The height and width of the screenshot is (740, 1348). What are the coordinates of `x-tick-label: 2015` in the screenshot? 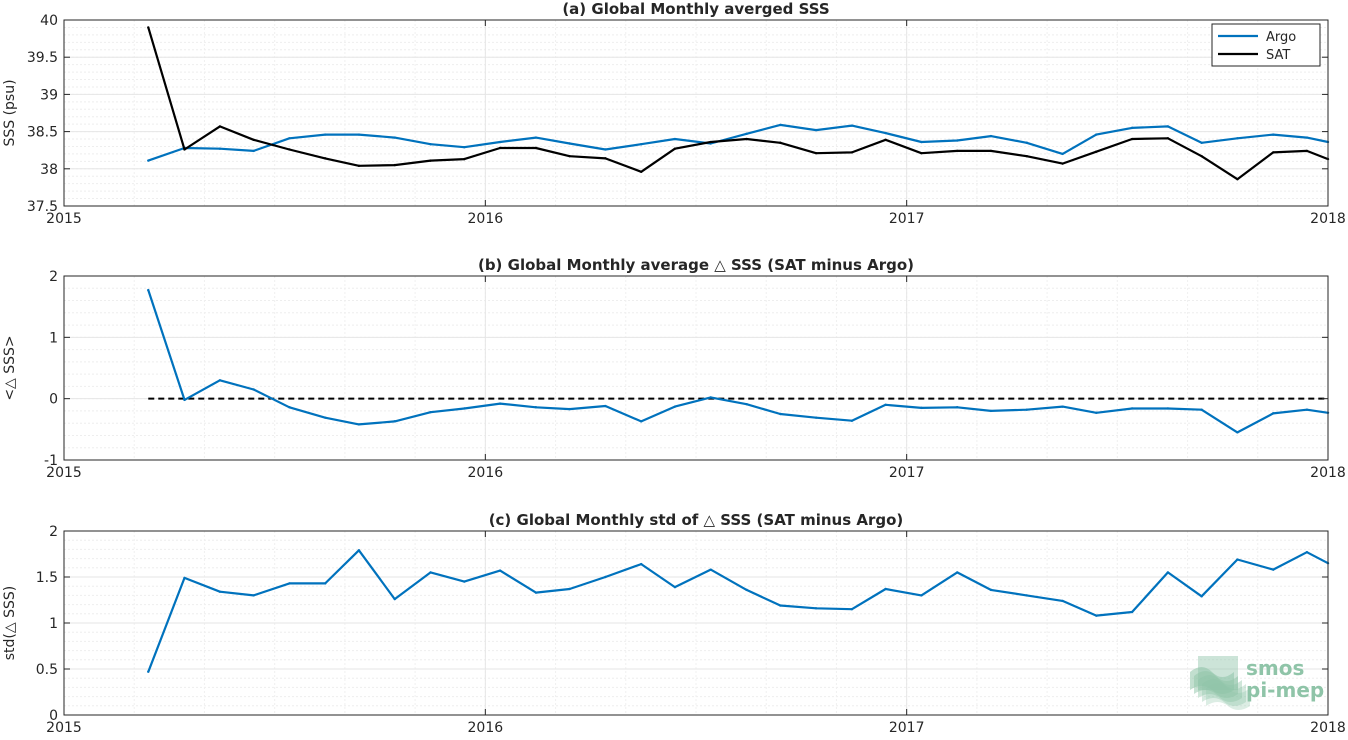 It's located at (64, 473).